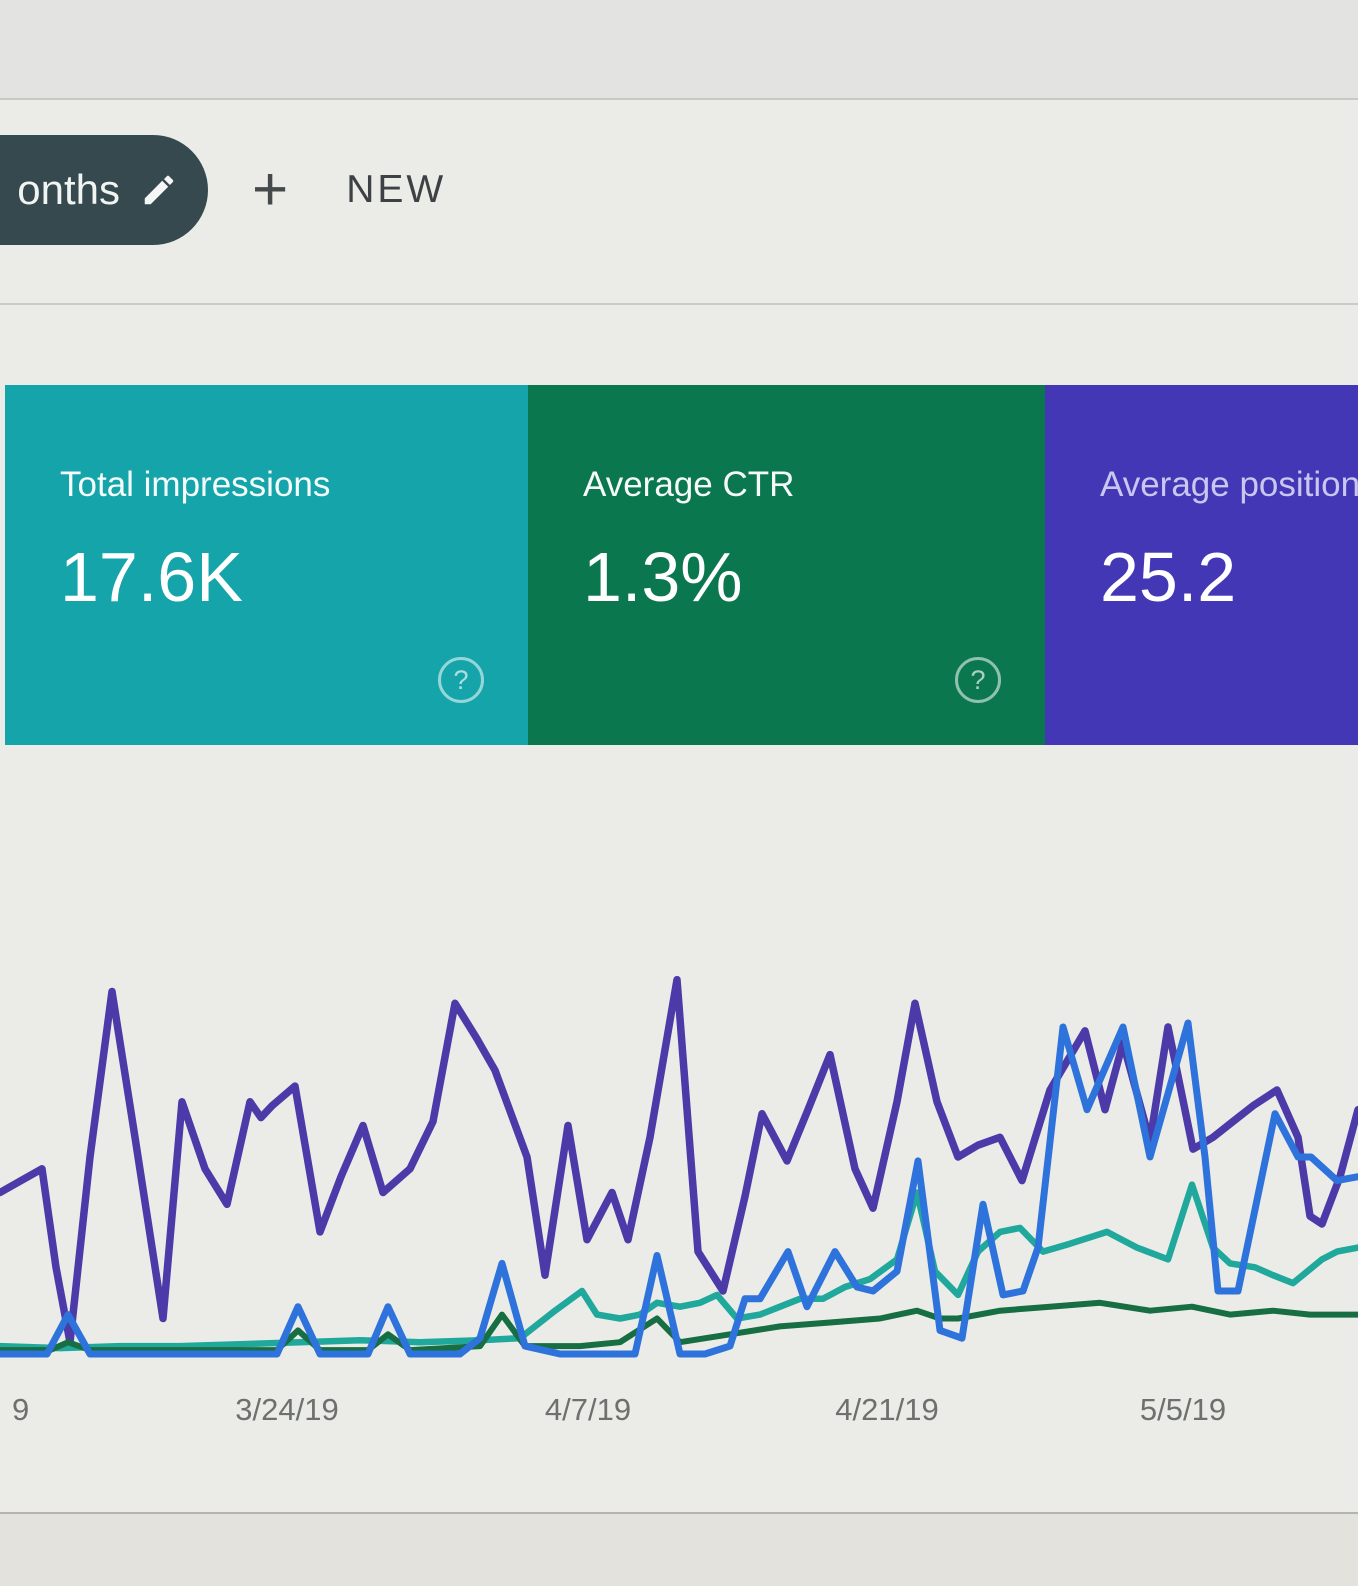  Describe the element at coordinates (287, 1409) in the screenshot. I see `x-tick-label: 3/24/19` at that location.